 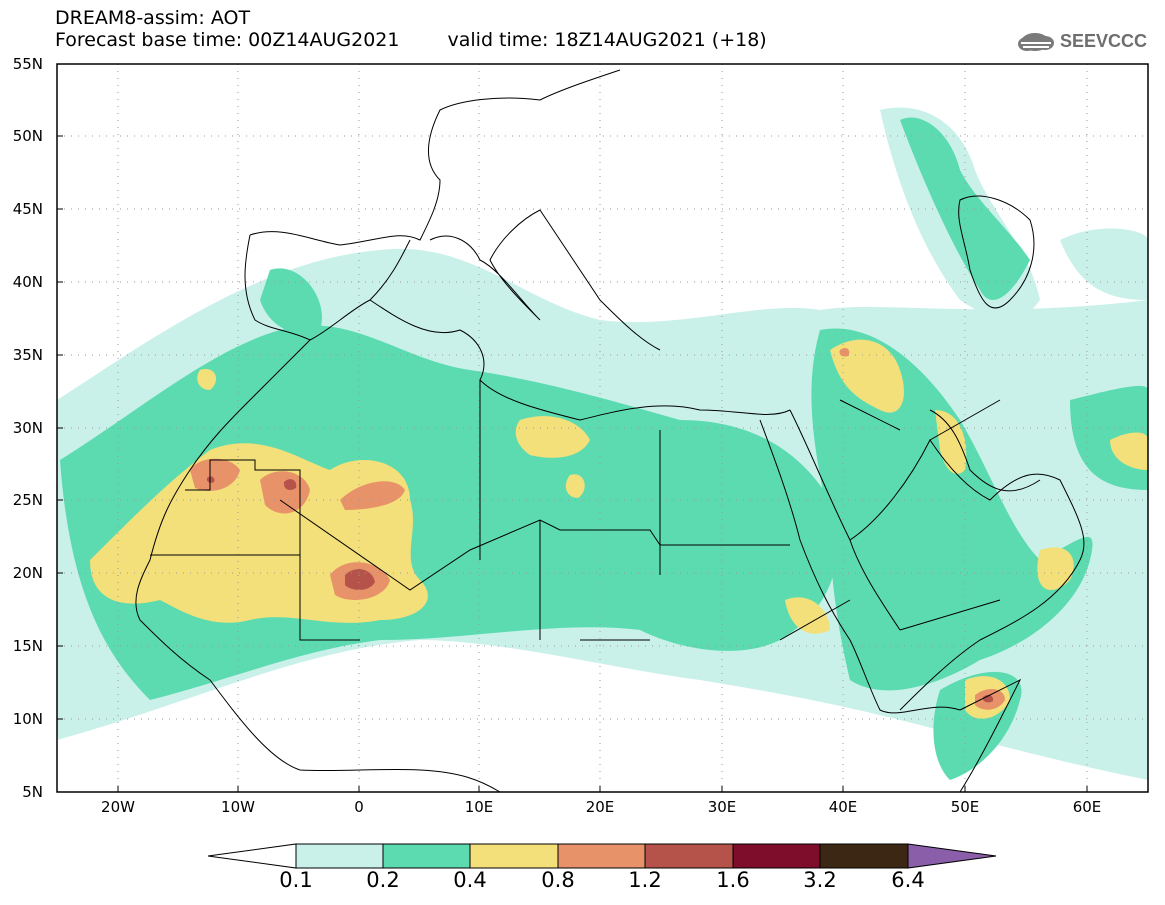 What do you see at coordinates (455, 210) in the screenshot?
I see `europe-coast` at bounding box center [455, 210].